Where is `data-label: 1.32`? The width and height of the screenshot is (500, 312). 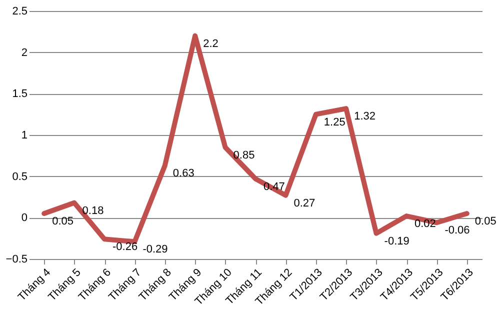 data-label: 1.32 is located at coordinates (365, 116).